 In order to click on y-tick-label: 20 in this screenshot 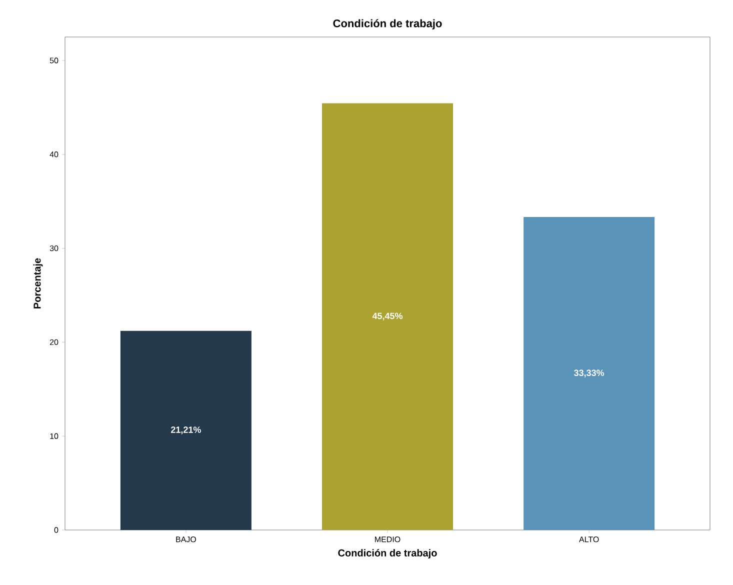, I will do `click(54, 342)`.